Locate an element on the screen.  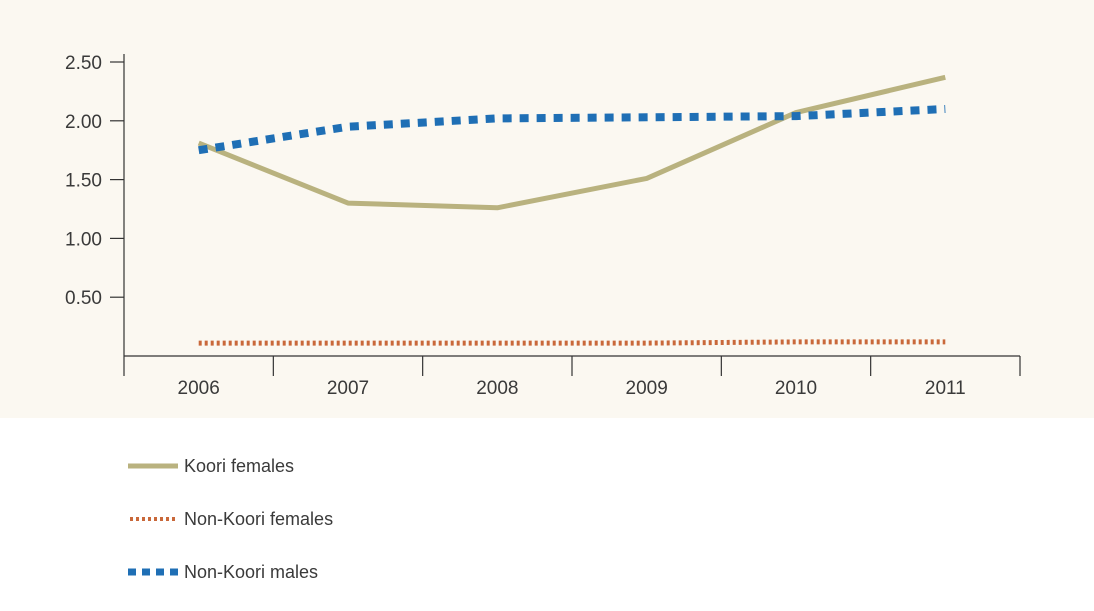
legend-item-non-koori-females: Non-Koori females is located at coordinates (230, 519).